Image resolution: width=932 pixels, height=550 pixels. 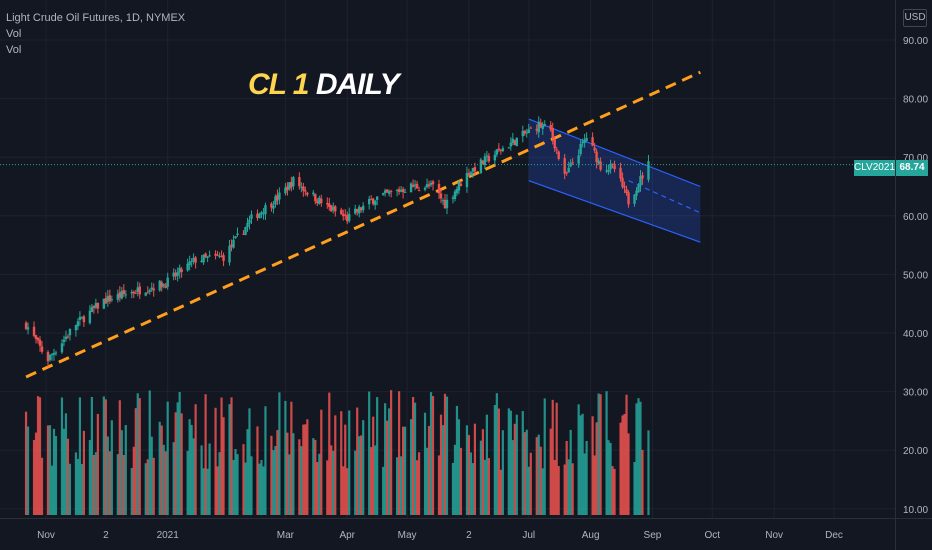 What do you see at coordinates (915, 18) in the screenshot?
I see `currency-button: USD` at bounding box center [915, 18].